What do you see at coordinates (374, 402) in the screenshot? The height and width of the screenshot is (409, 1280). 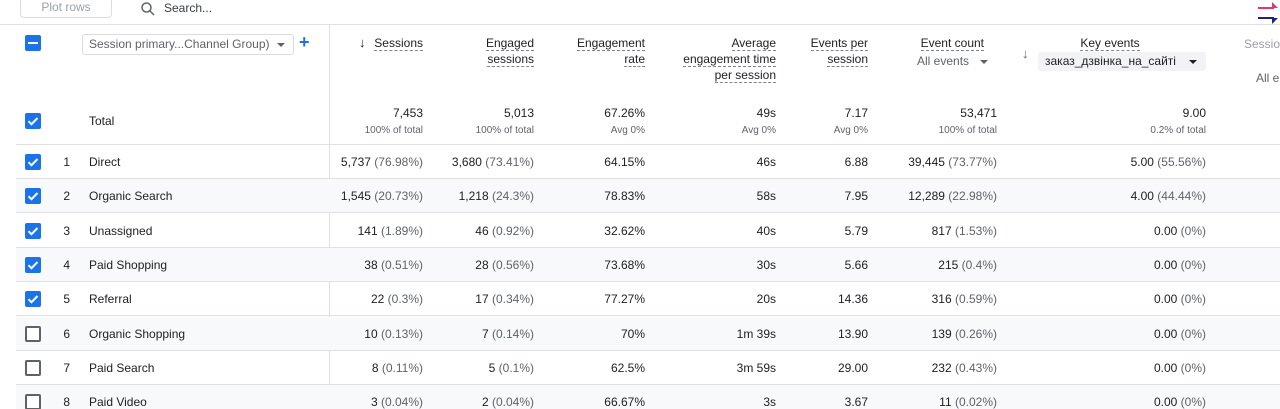 I see `cell-value: 3` at bounding box center [374, 402].